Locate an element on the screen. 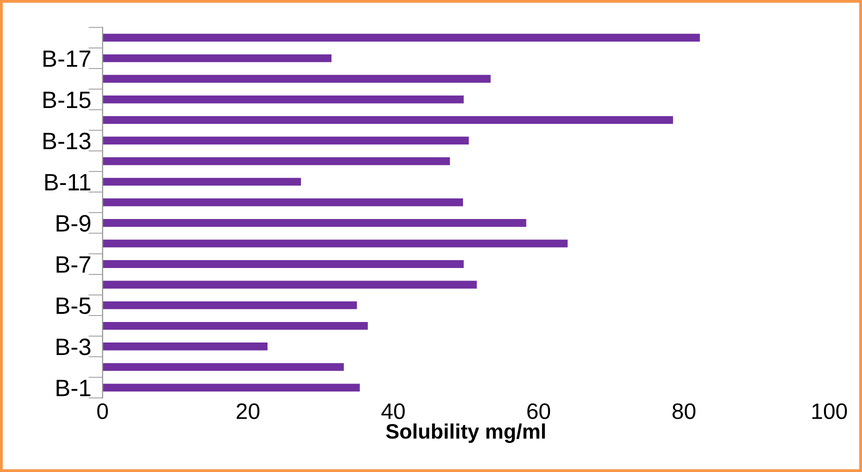  y-tick-label: B-1 is located at coordinates (73, 388).